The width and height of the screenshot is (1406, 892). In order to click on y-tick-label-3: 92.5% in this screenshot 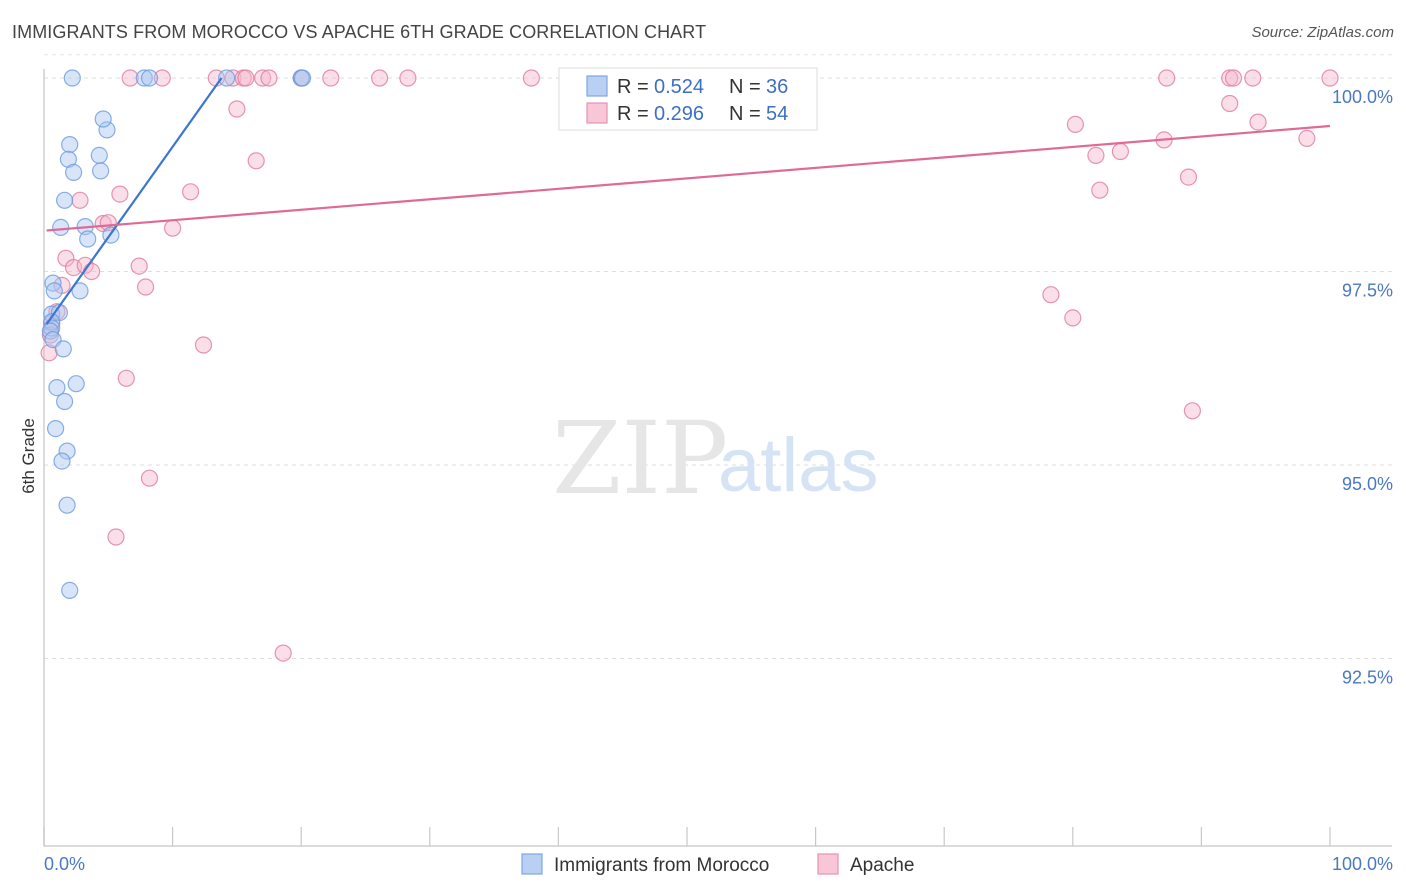, I will do `click(1367, 678)`.